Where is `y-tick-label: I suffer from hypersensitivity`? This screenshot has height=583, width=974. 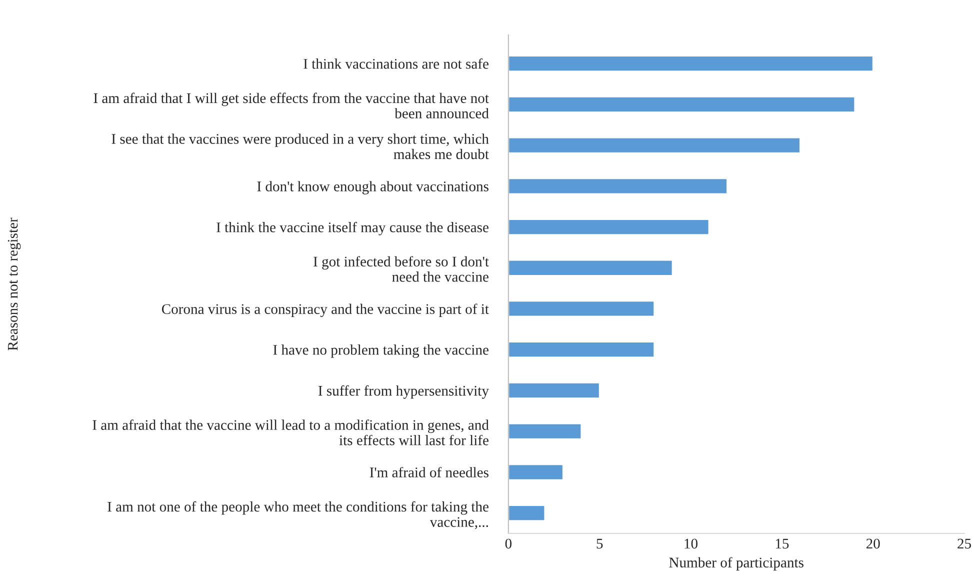
y-tick-label: I suffer from hypersensitivity is located at coordinates (403, 392).